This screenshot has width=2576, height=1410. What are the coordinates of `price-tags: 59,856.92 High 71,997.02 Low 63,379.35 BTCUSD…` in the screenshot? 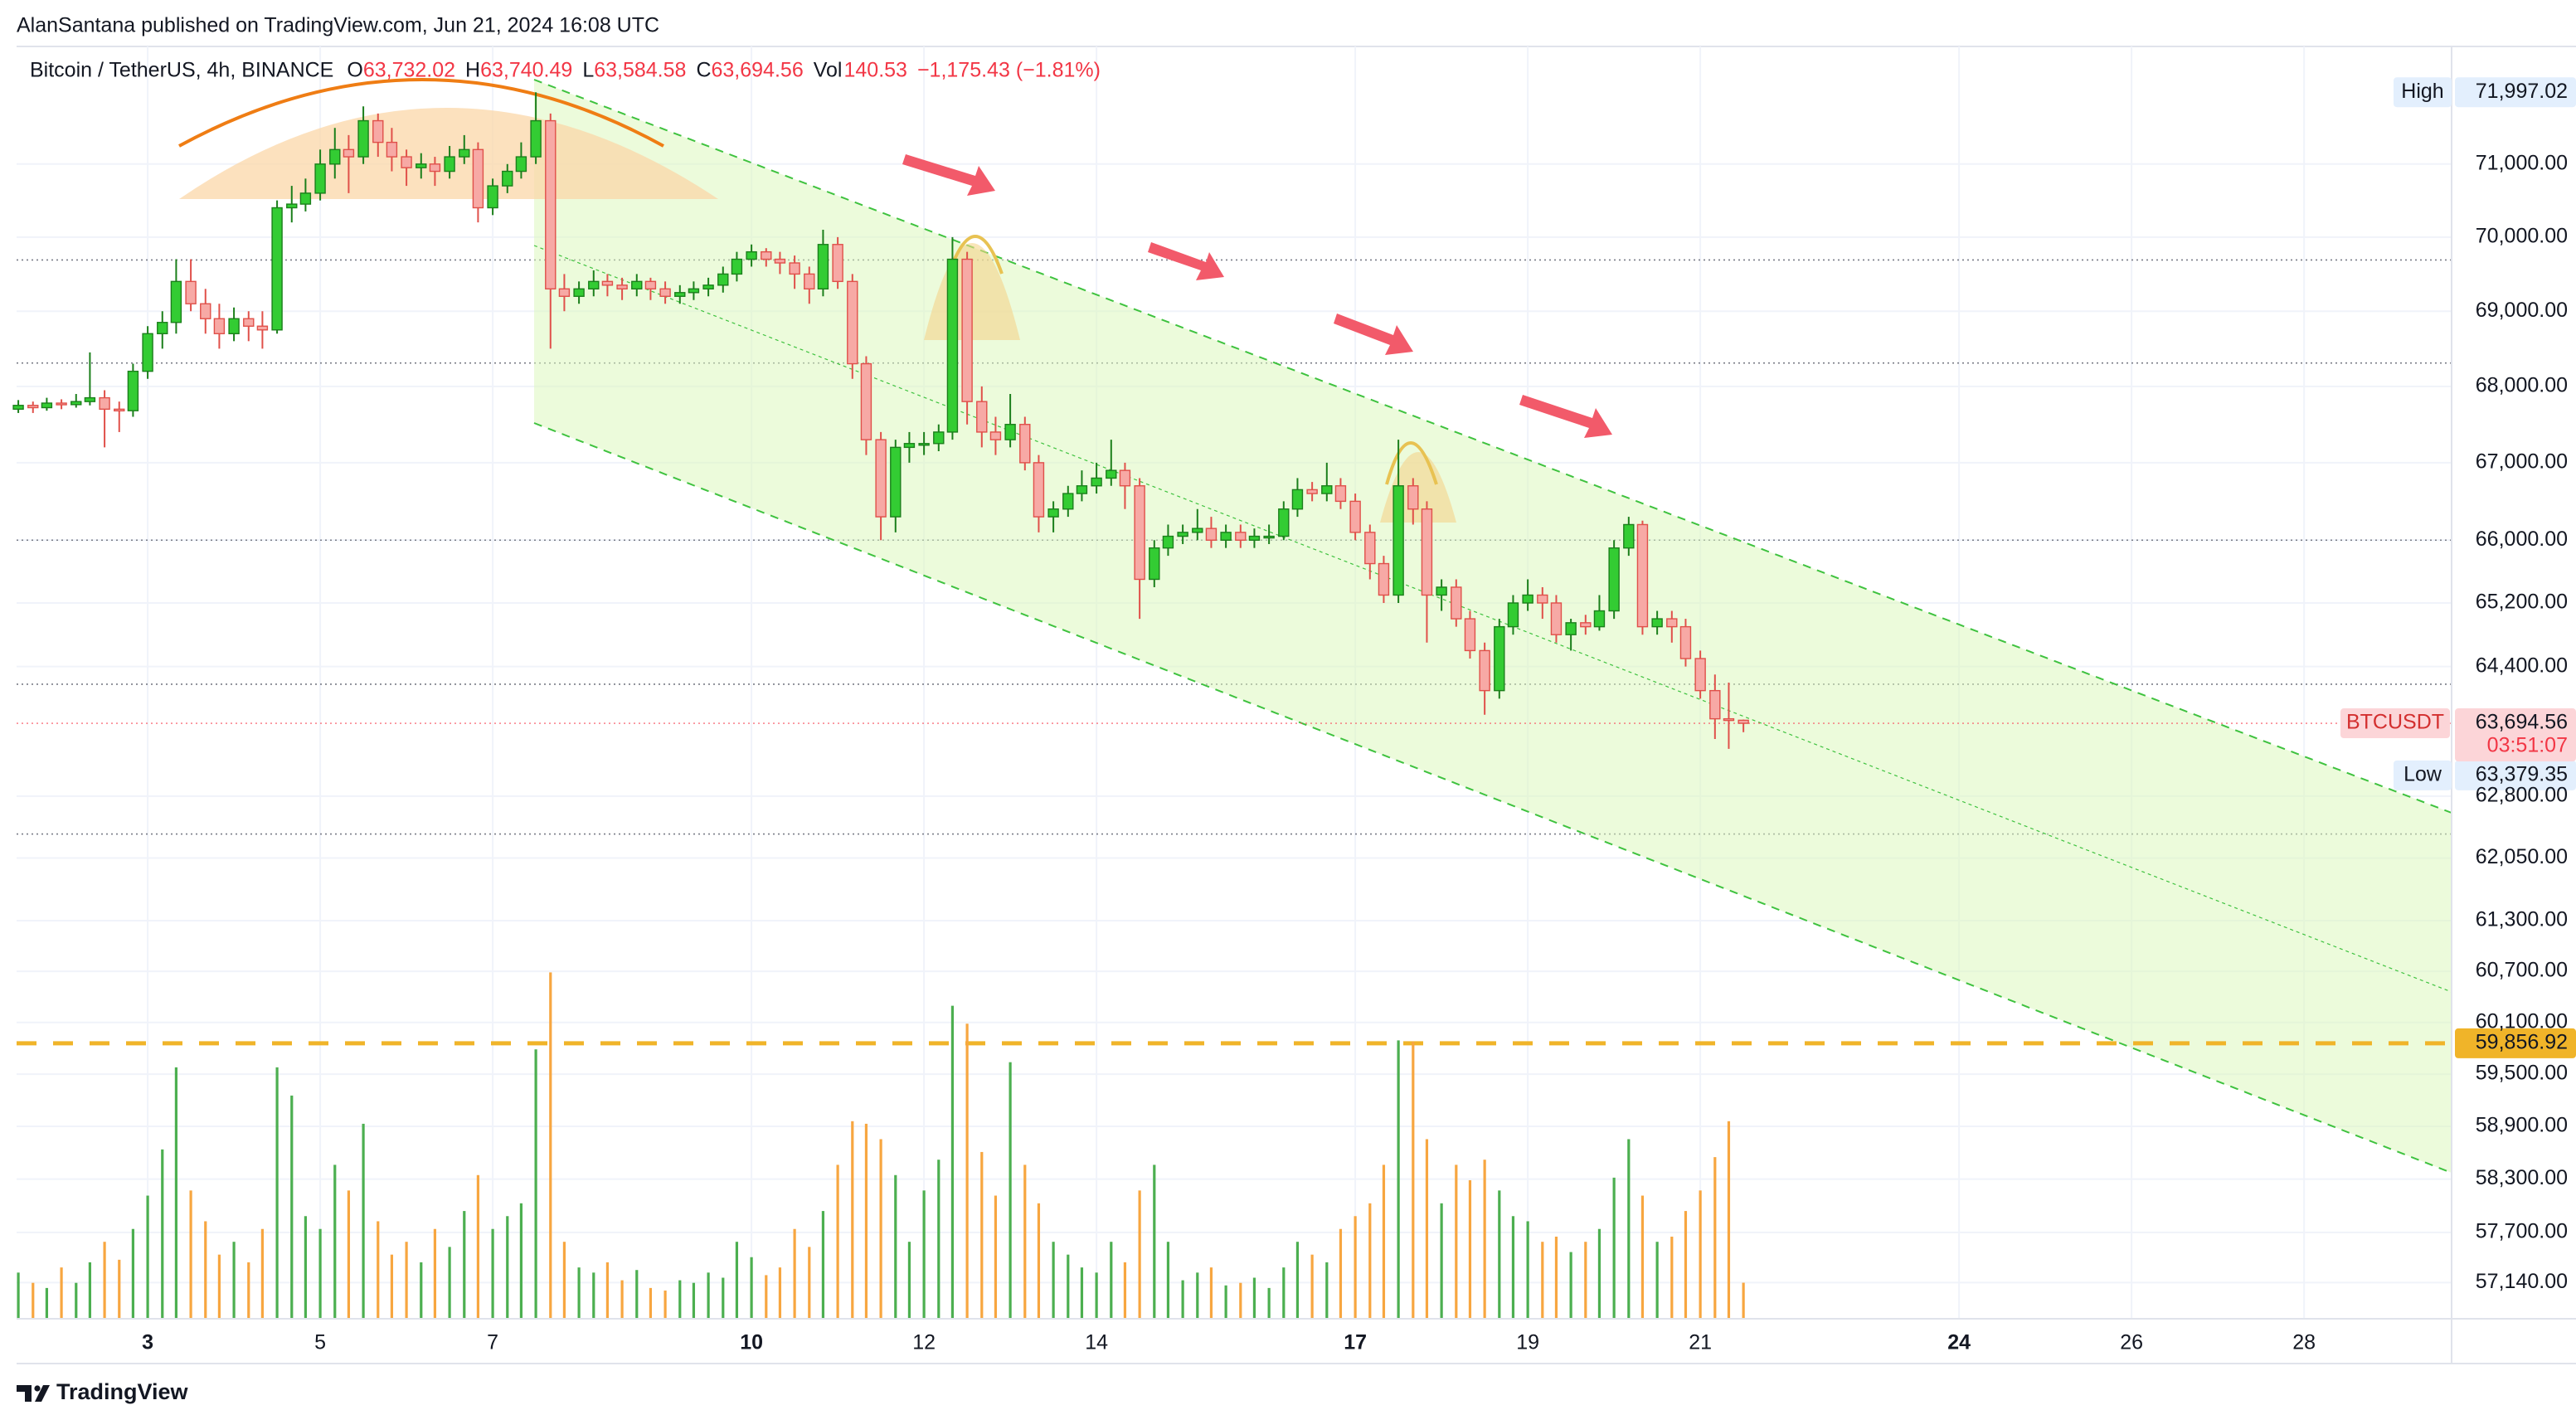 It's located at (2458, 567).